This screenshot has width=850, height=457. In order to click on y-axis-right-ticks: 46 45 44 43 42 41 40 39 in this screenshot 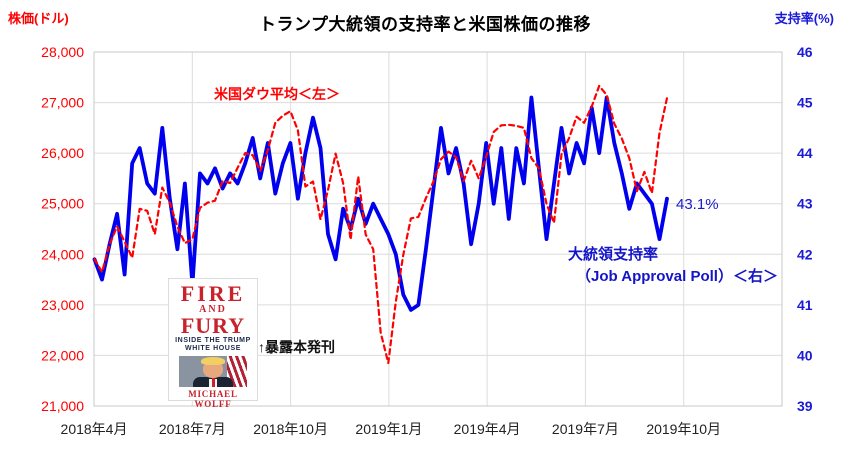, I will do `click(805, 229)`.